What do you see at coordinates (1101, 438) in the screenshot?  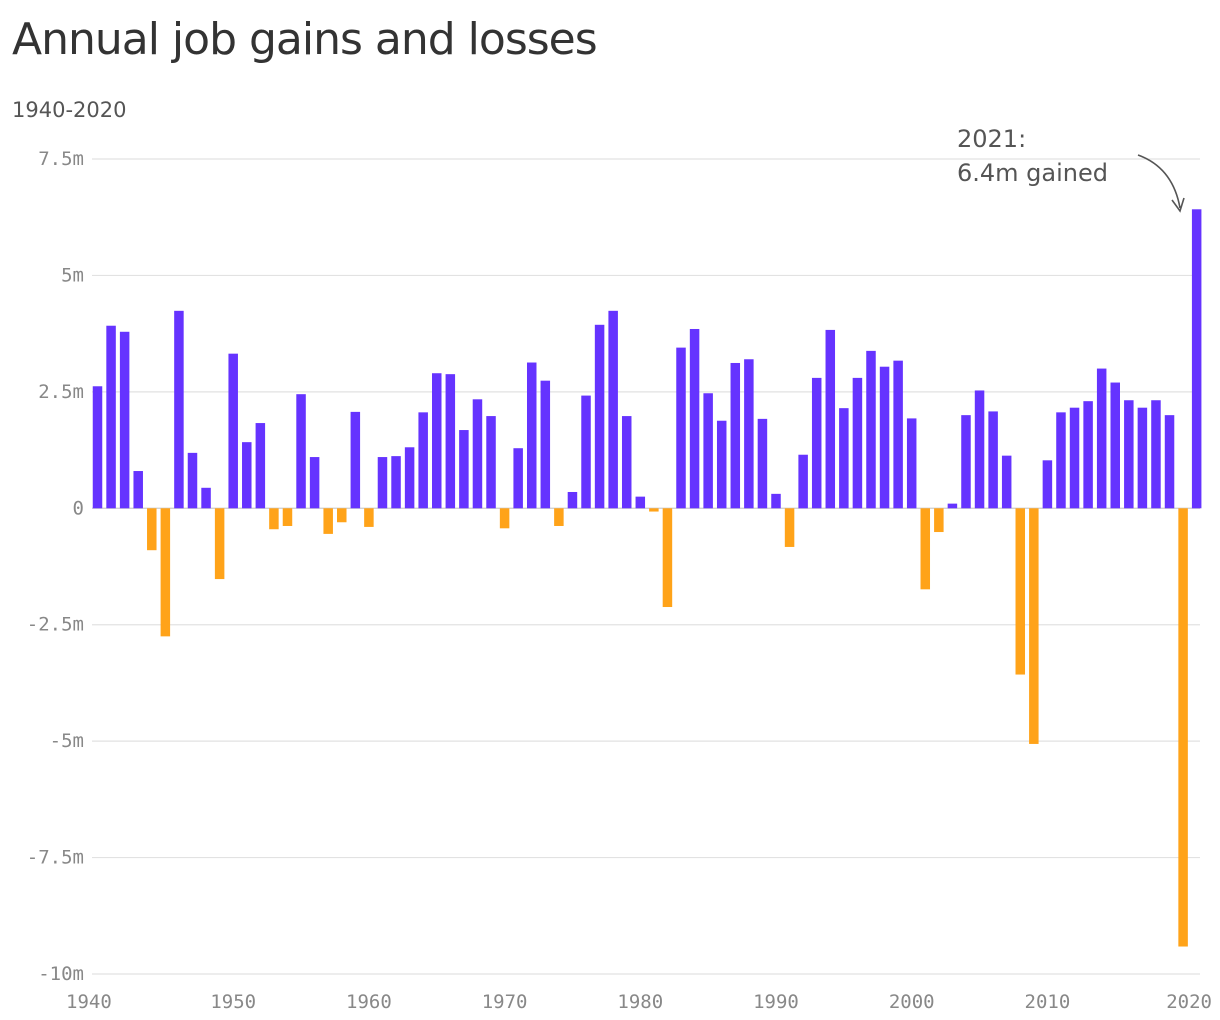 I see `bar-2014` at bounding box center [1101, 438].